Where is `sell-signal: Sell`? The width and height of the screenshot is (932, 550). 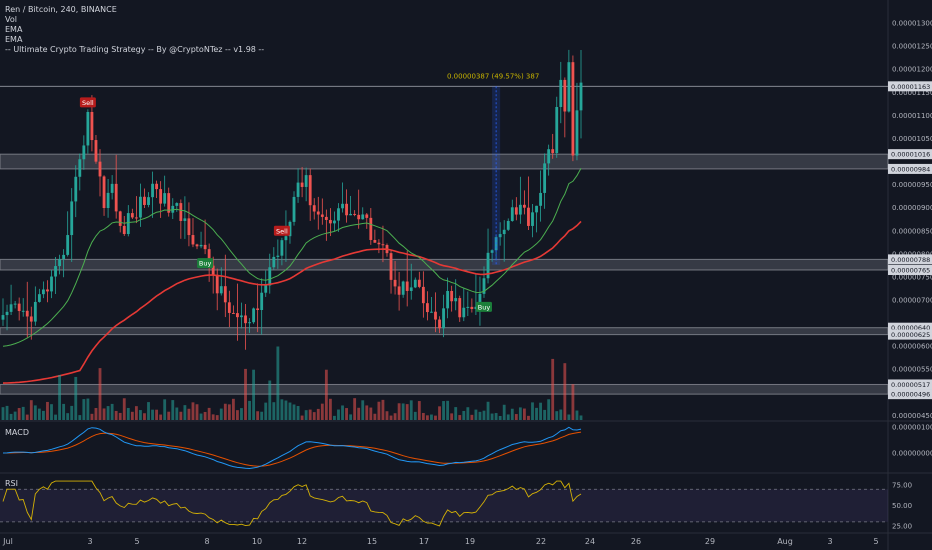 sell-signal: Sell is located at coordinates (281, 230).